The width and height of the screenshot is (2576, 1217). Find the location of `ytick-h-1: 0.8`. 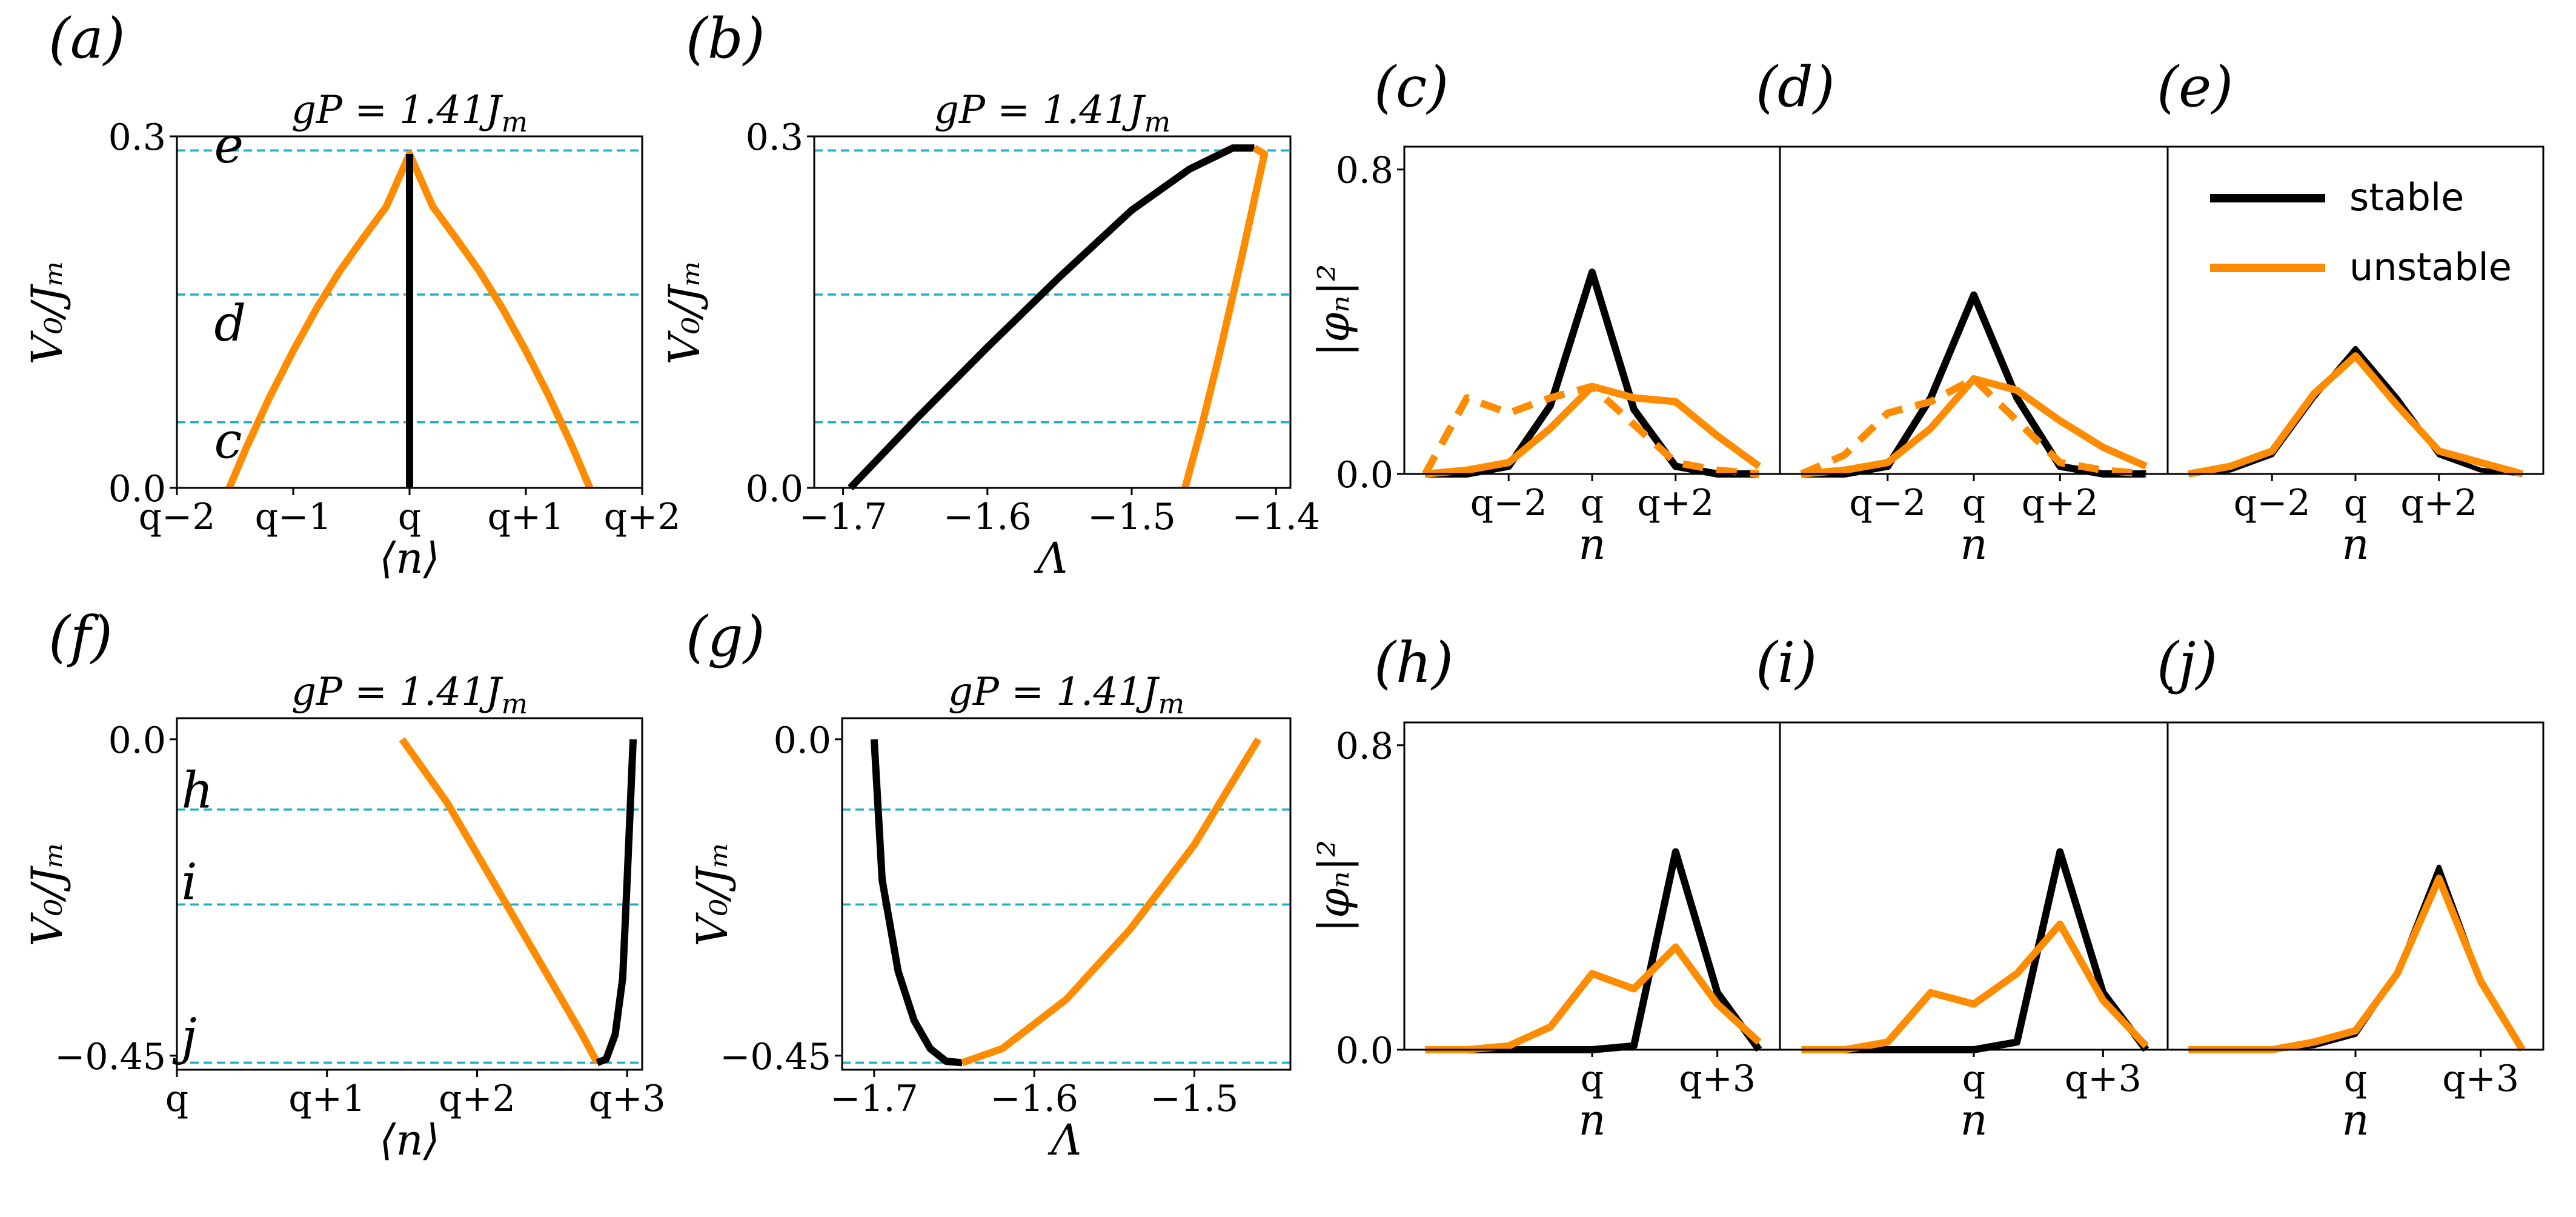

ytick-h-1: 0.8 is located at coordinates (1364, 747).